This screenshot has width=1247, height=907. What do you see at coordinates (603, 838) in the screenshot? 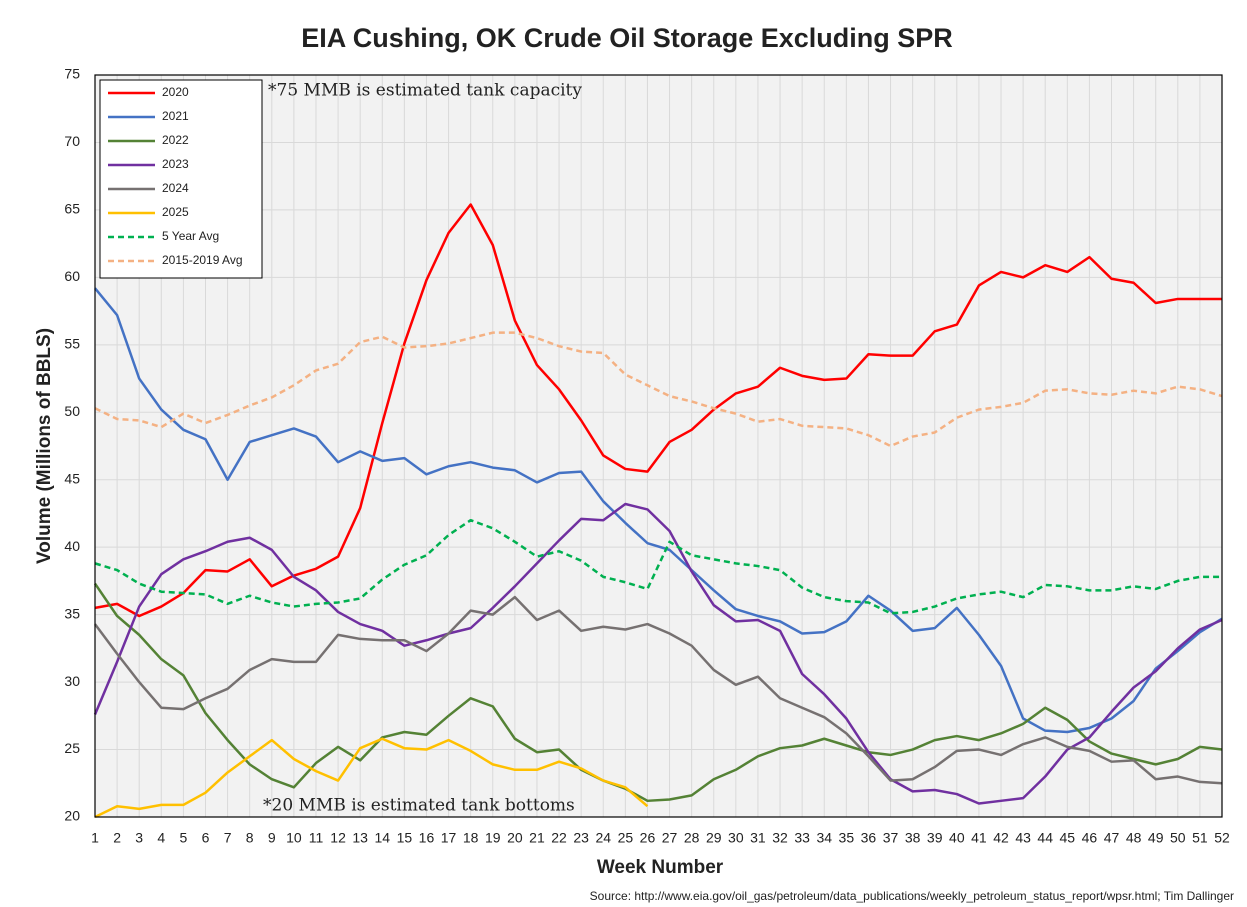
I see `x-tick-label: 24` at bounding box center [603, 838].